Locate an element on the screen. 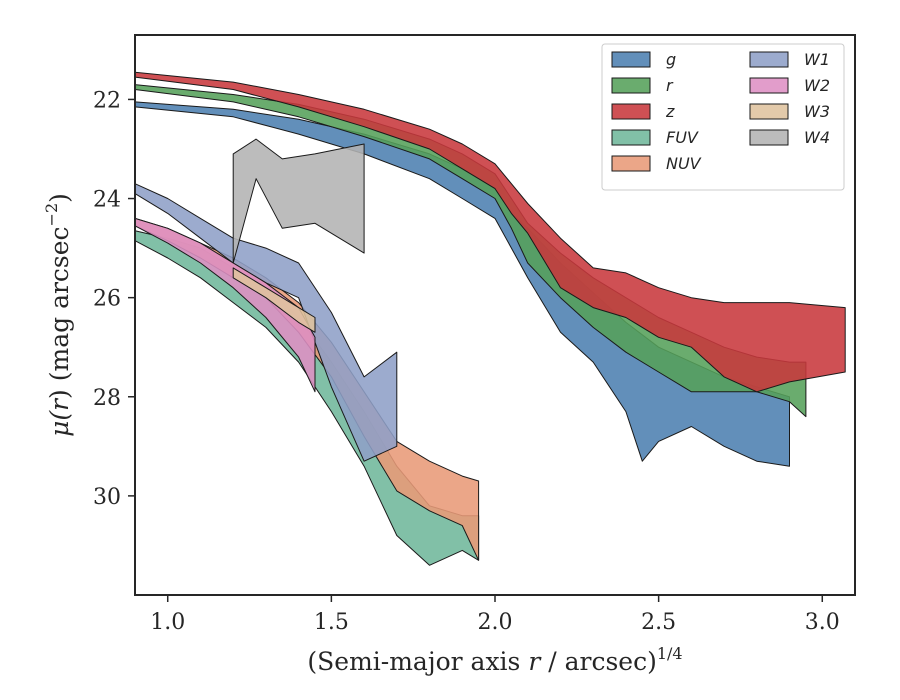 Image resolution: width=900 pixels, height=700 pixels. y-axis-label-exponent: −2 is located at coordinates (51, 215).